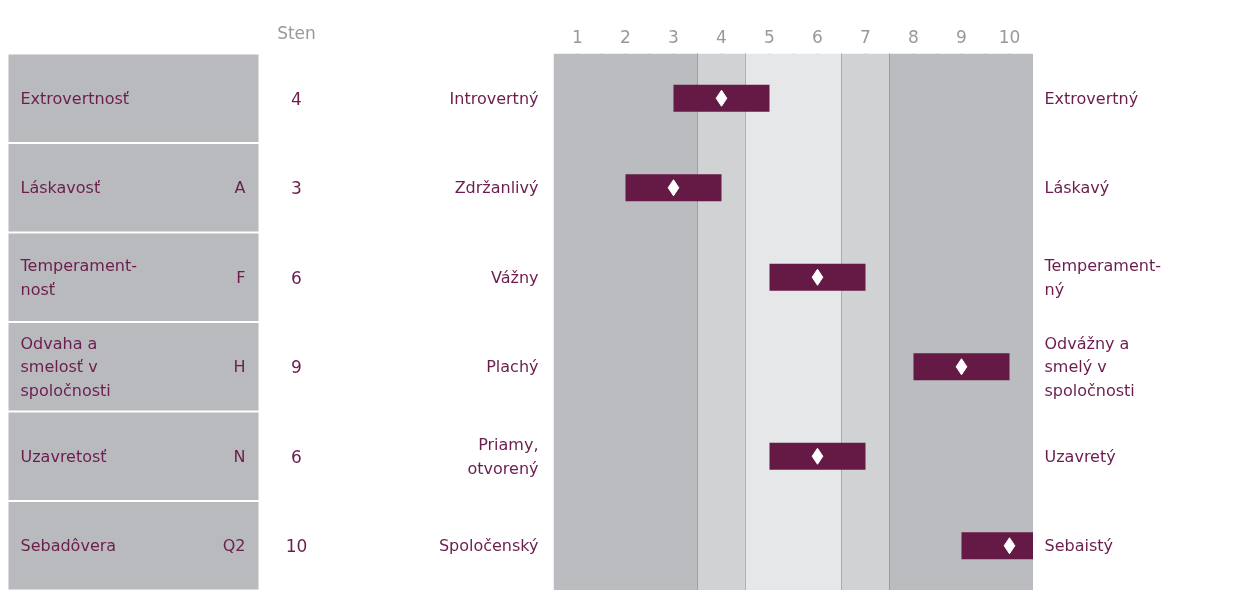 The width and height of the screenshot is (1248, 590). What do you see at coordinates (296, 98) in the screenshot?
I see `text: 4` at bounding box center [296, 98].